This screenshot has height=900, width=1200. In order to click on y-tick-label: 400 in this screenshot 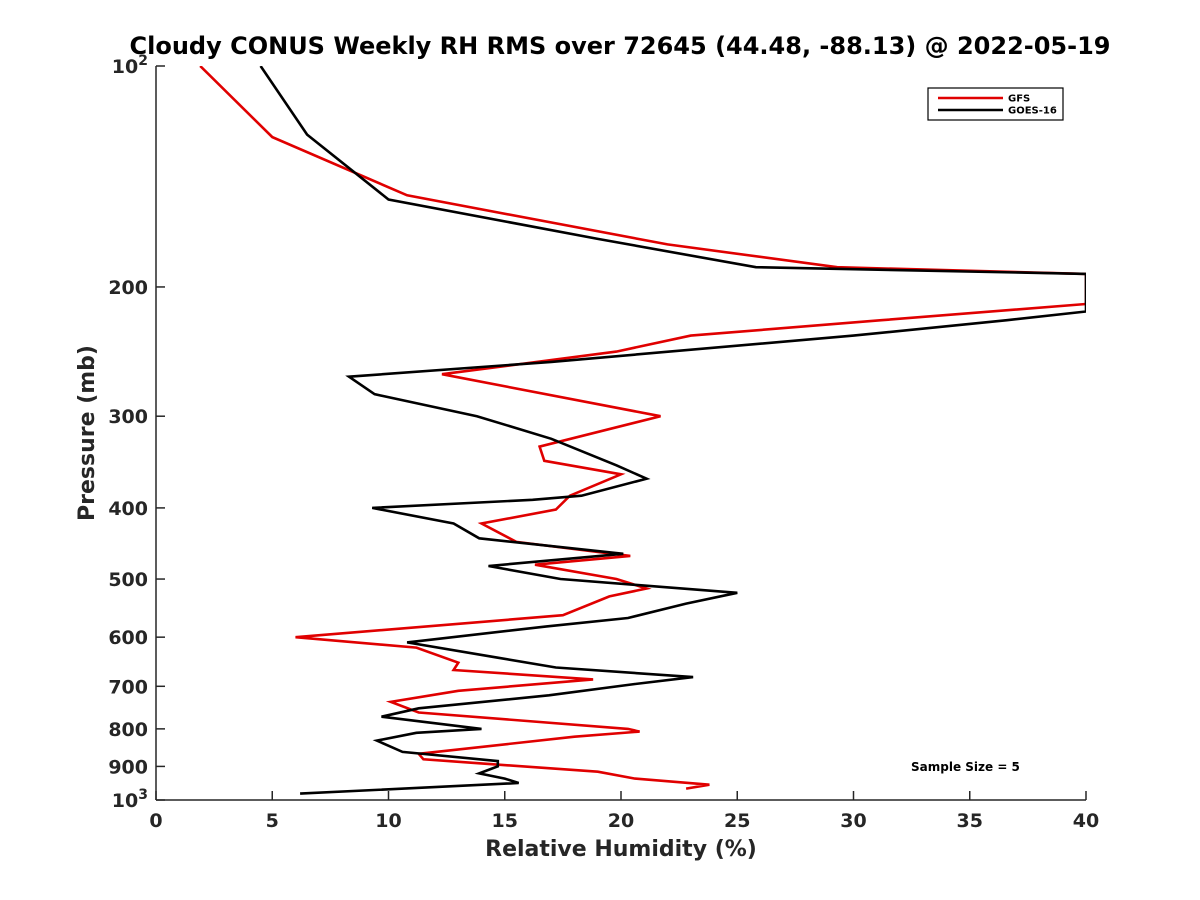, I will do `click(128, 509)`.